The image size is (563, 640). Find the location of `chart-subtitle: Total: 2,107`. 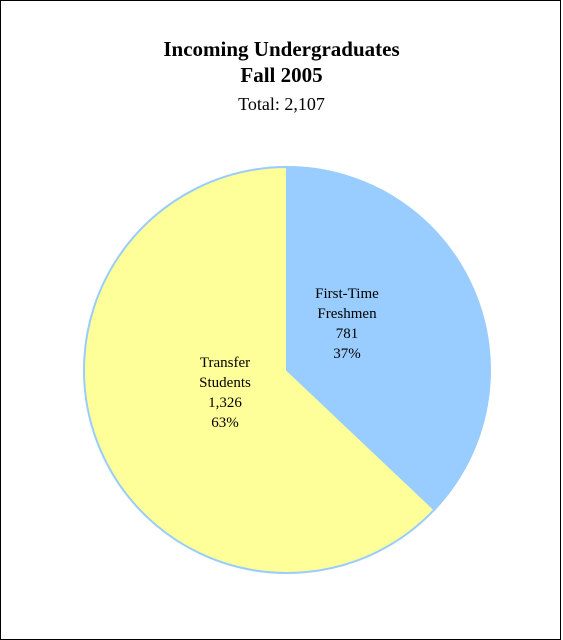

chart-subtitle: Total: 2,107 is located at coordinates (281, 104).